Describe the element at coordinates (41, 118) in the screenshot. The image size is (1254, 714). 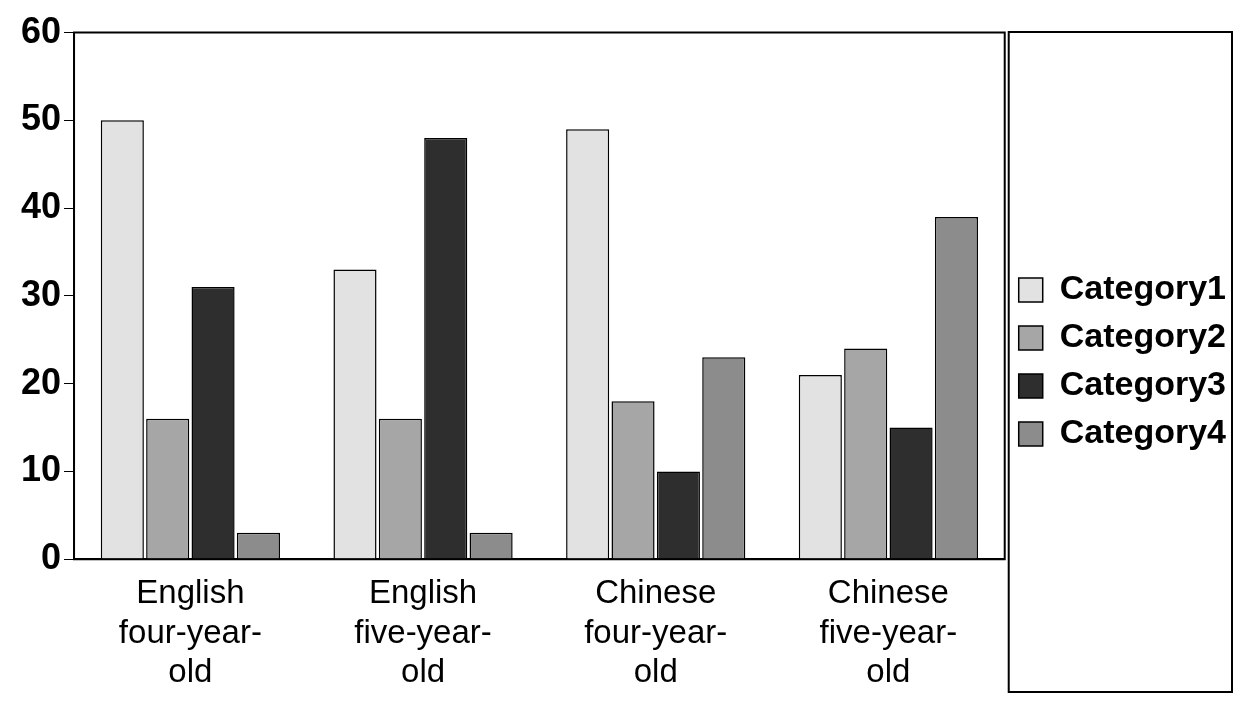
I see `y-tick-label: 50` at that location.